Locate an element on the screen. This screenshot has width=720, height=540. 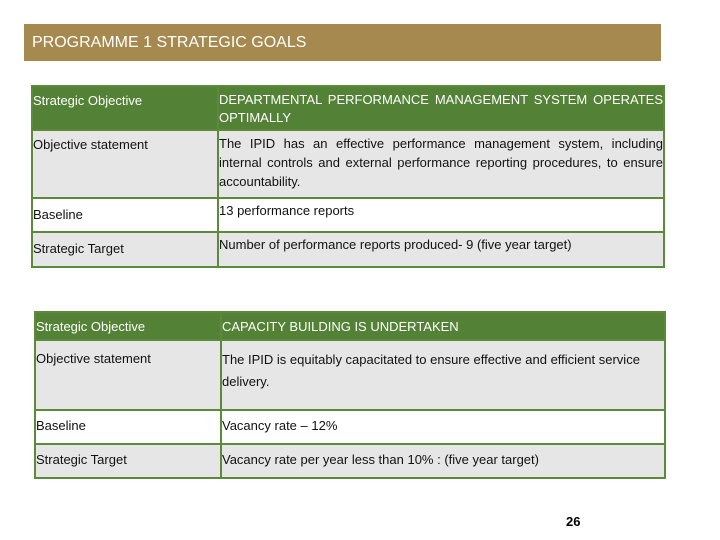
table-row: Baseline Vacancy rate – 12% is located at coordinates (350, 427).